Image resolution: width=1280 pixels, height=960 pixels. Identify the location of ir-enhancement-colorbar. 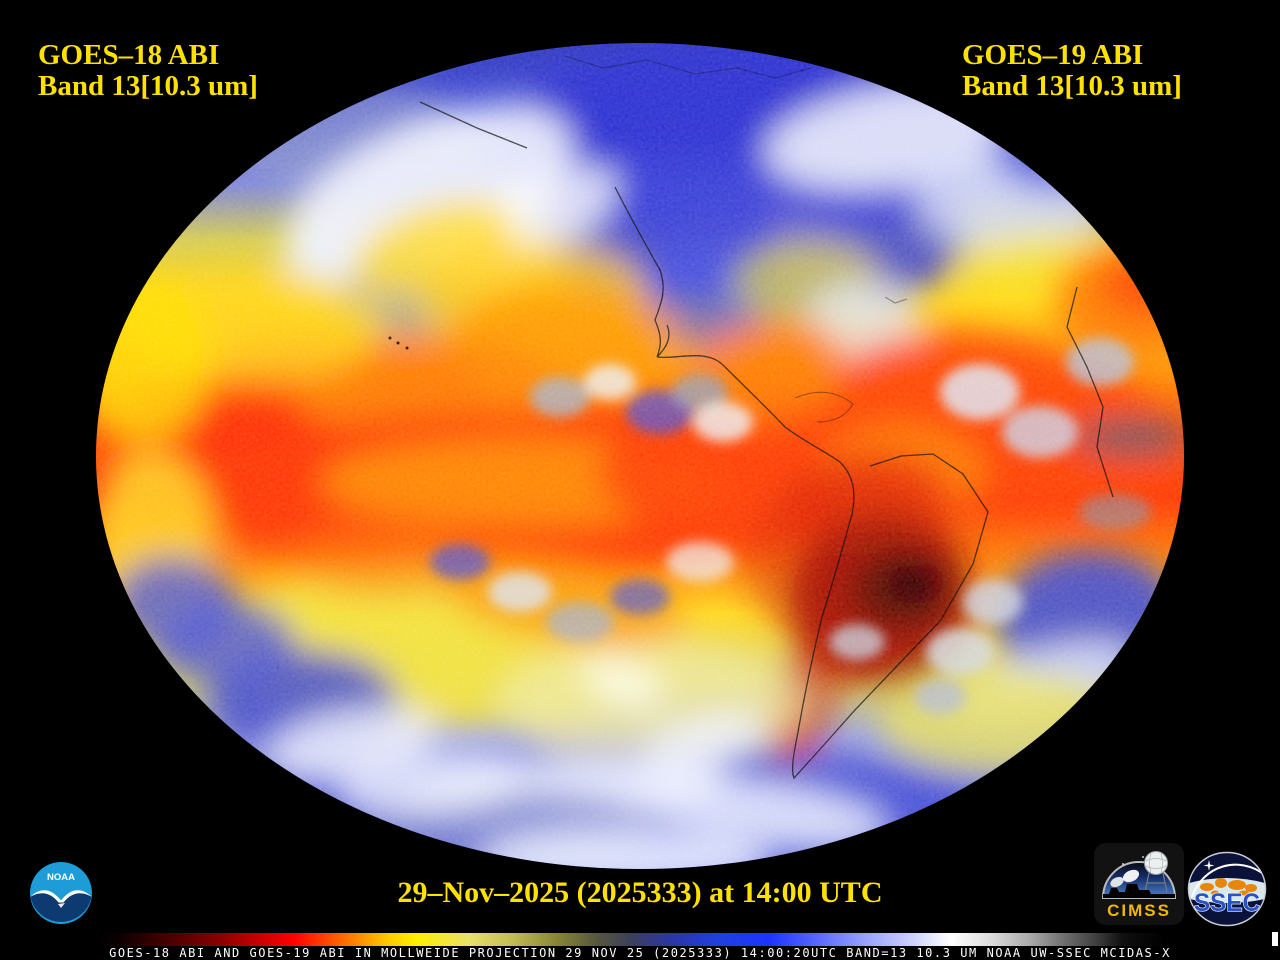
(630, 939).